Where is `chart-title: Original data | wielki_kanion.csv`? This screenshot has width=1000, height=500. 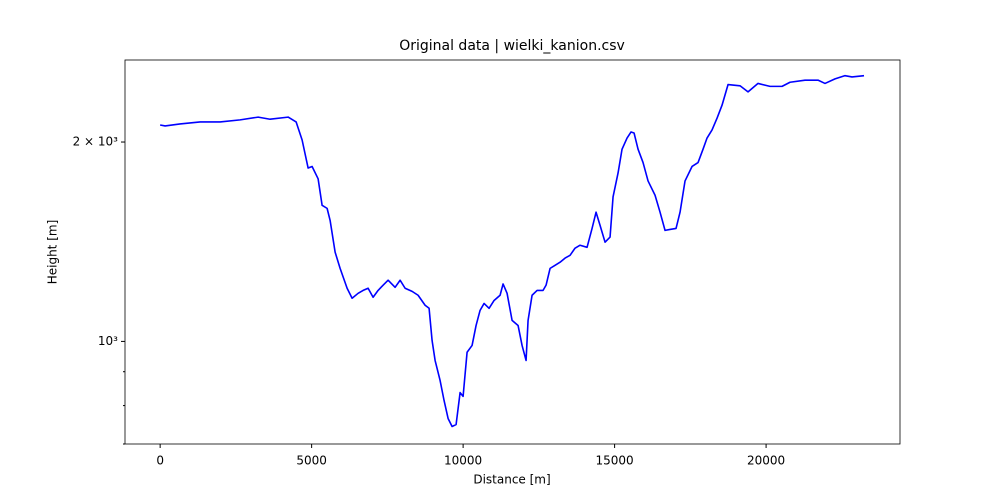
chart-title: Original data | wielki_kanion.csv is located at coordinates (512, 46).